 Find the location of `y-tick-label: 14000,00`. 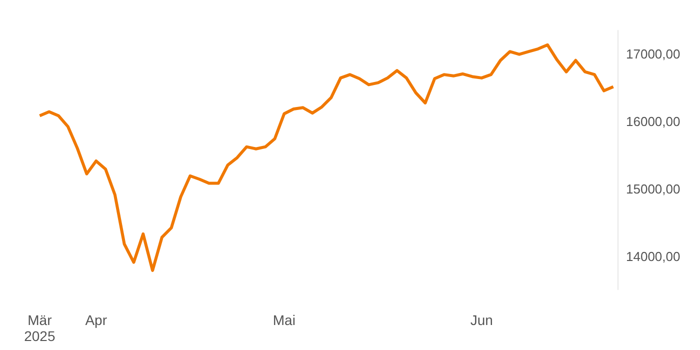

y-tick-label: 14000,00 is located at coordinates (653, 256).